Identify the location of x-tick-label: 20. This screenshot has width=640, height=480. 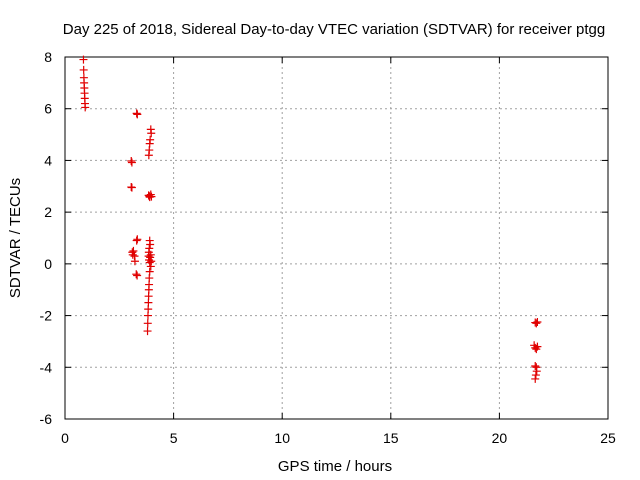
(500, 438).